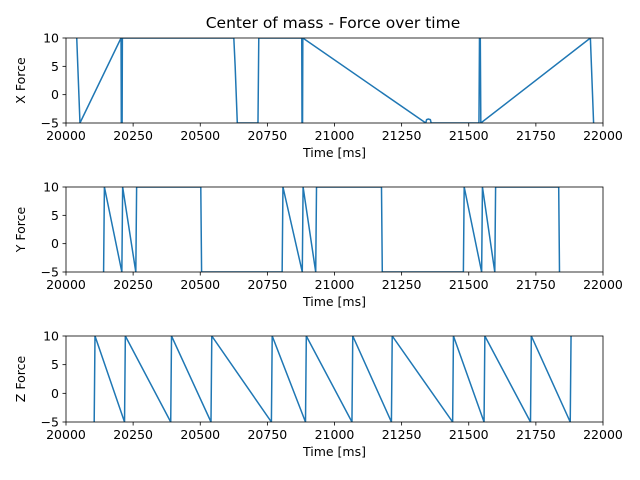  What do you see at coordinates (536, 135) in the screenshot?
I see `x-force-x-tick-label: 21750` at bounding box center [536, 135].